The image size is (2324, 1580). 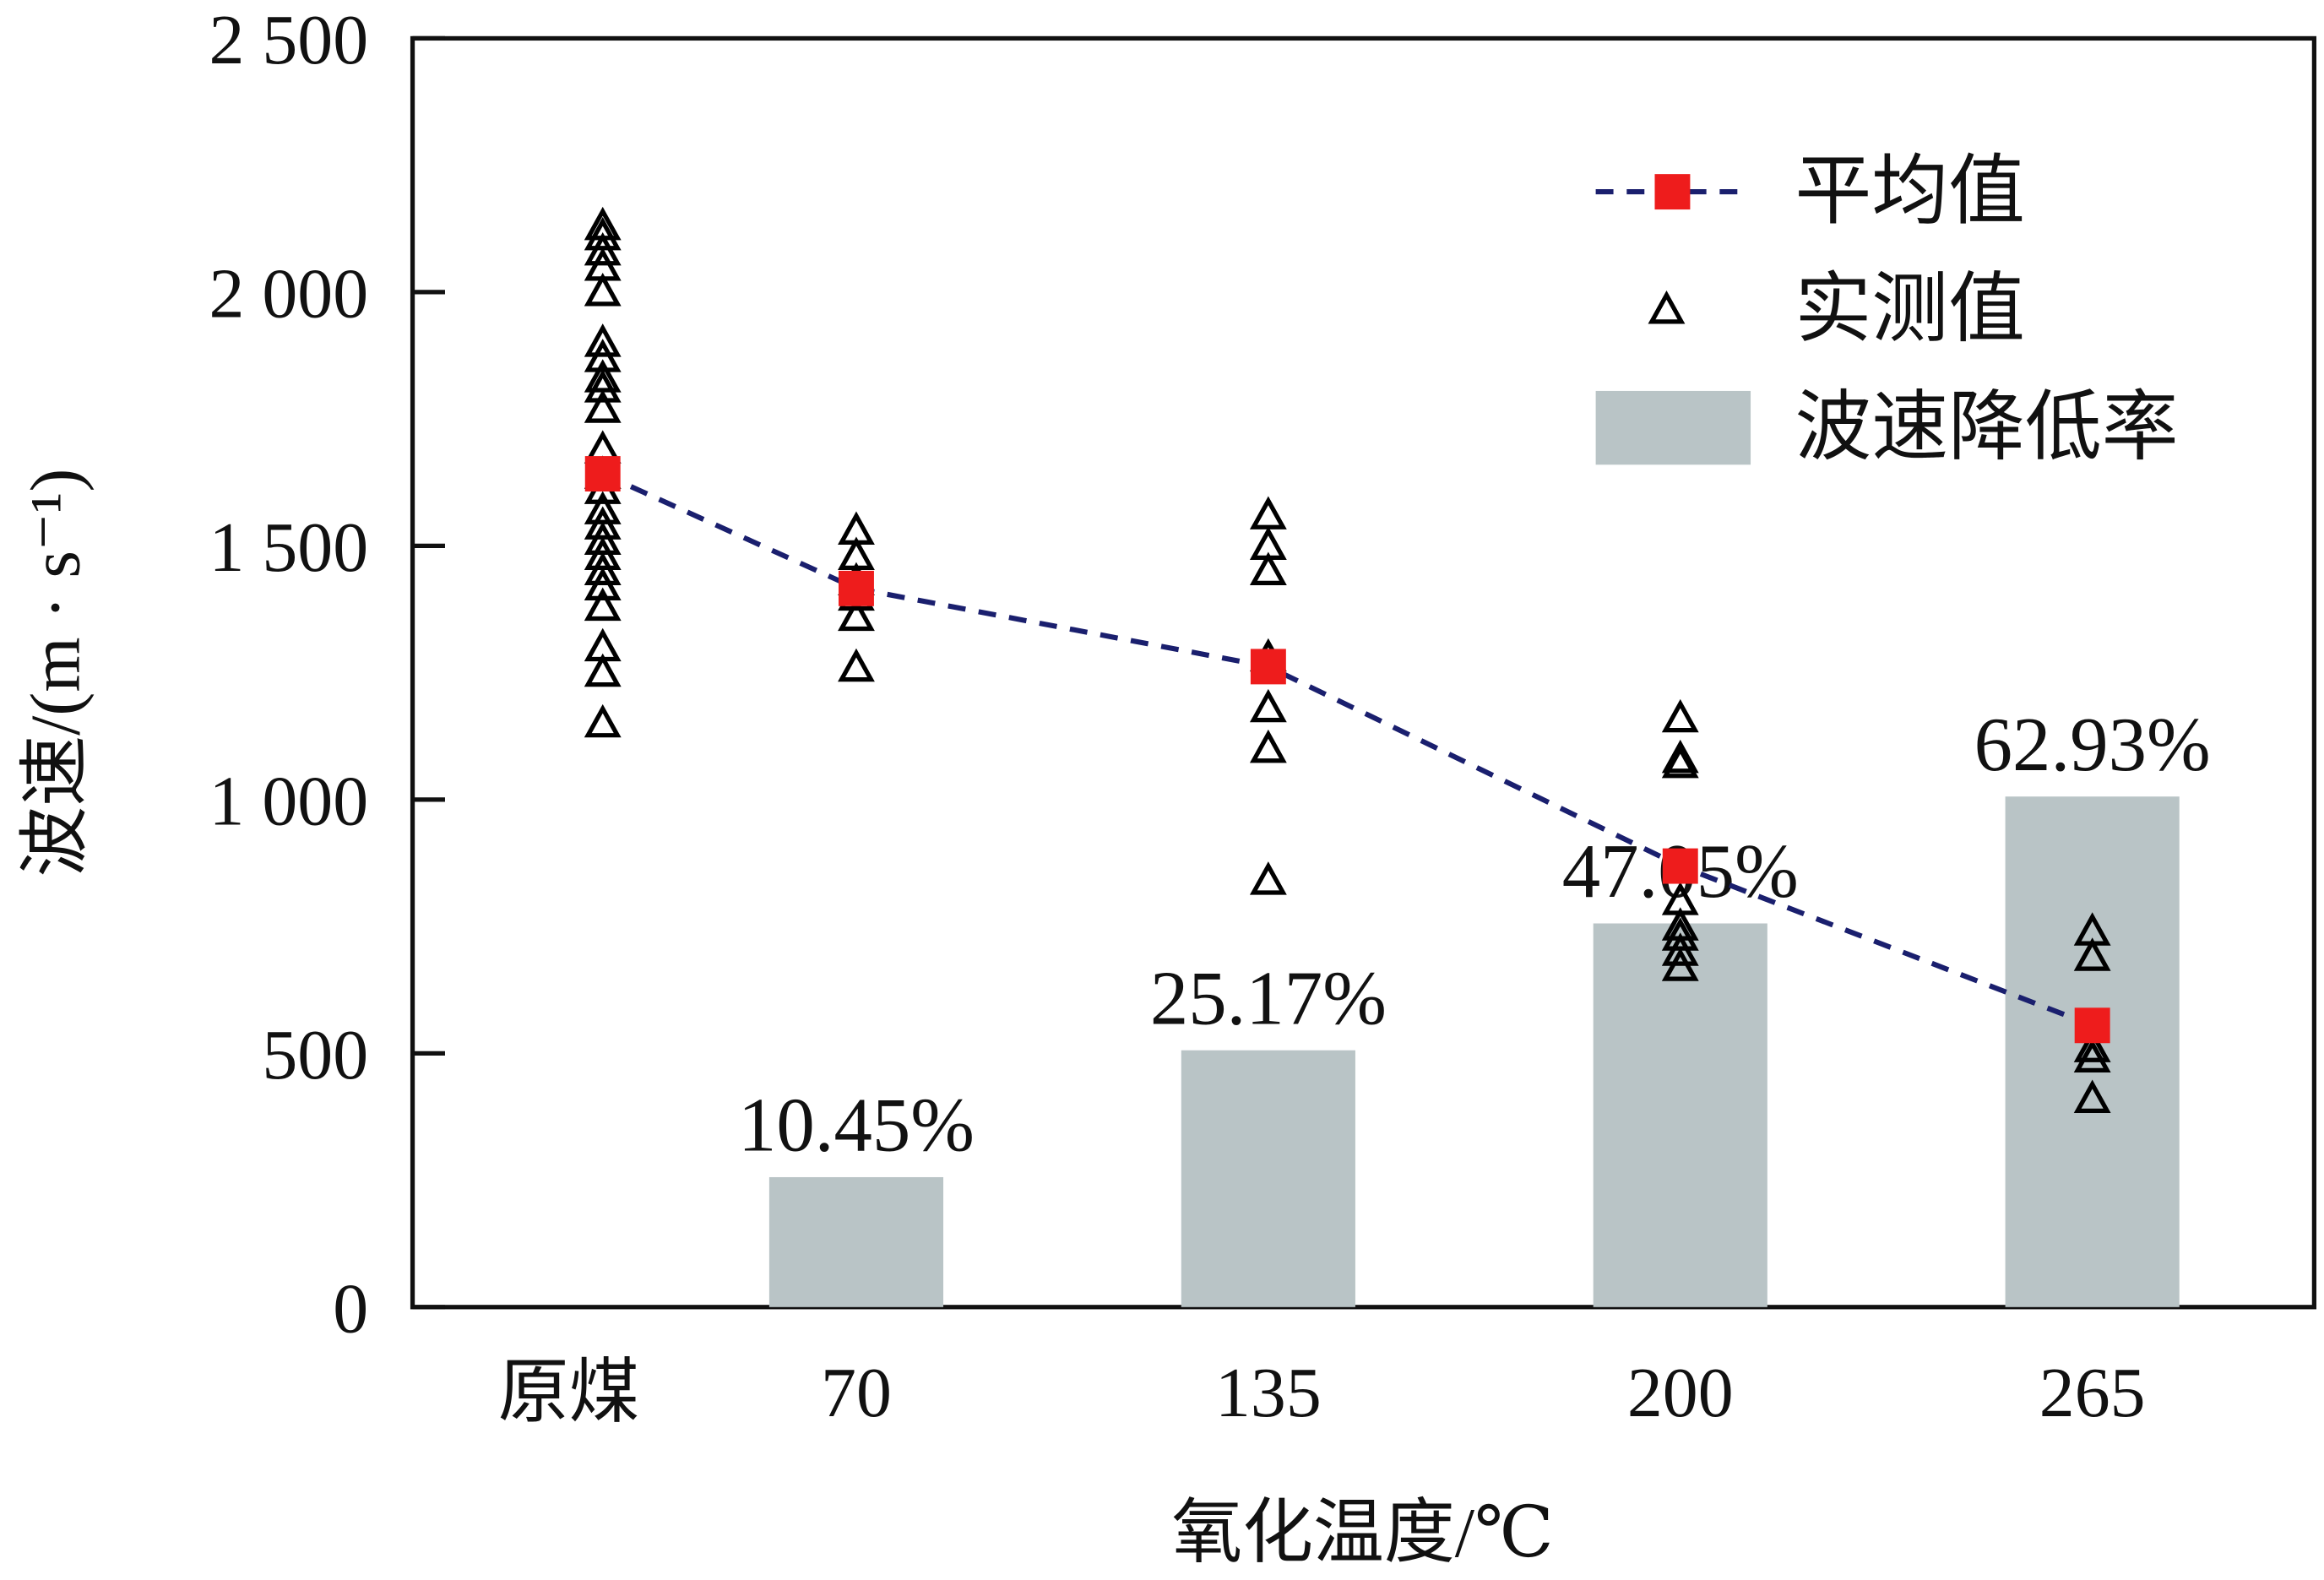 What do you see at coordinates (1910, 310) in the screenshot?
I see `legend-label: 实测值` at bounding box center [1910, 310].